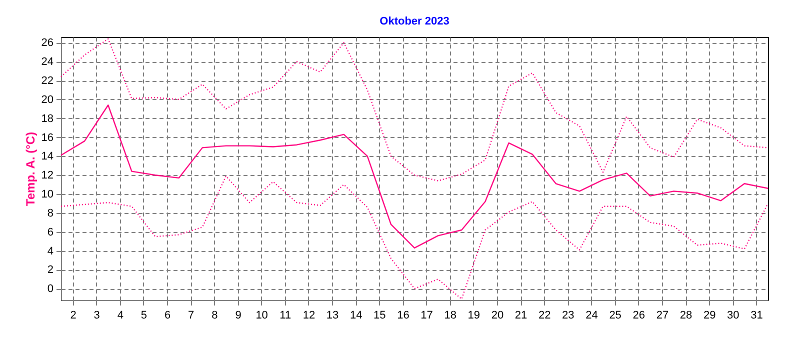 The image size is (792, 350). What do you see at coordinates (50, 232) in the screenshot?
I see `y-tick-label: 6` at bounding box center [50, 232].